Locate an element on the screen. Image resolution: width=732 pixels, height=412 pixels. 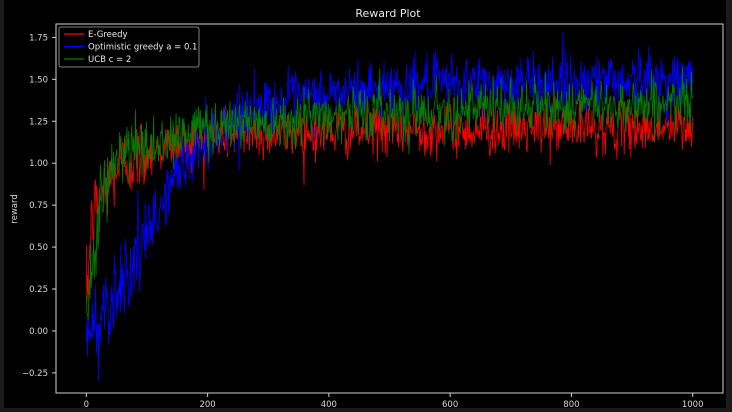
chart-title: Reward Plot is located at coordinates (388, 13).